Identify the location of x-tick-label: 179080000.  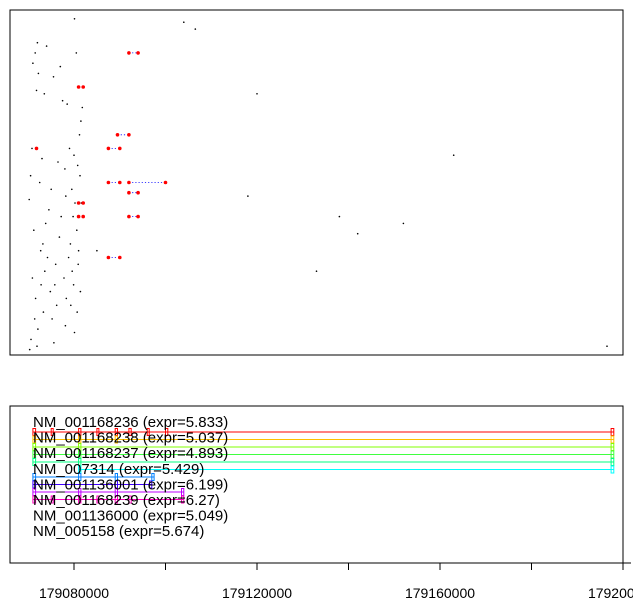
(74, 593).